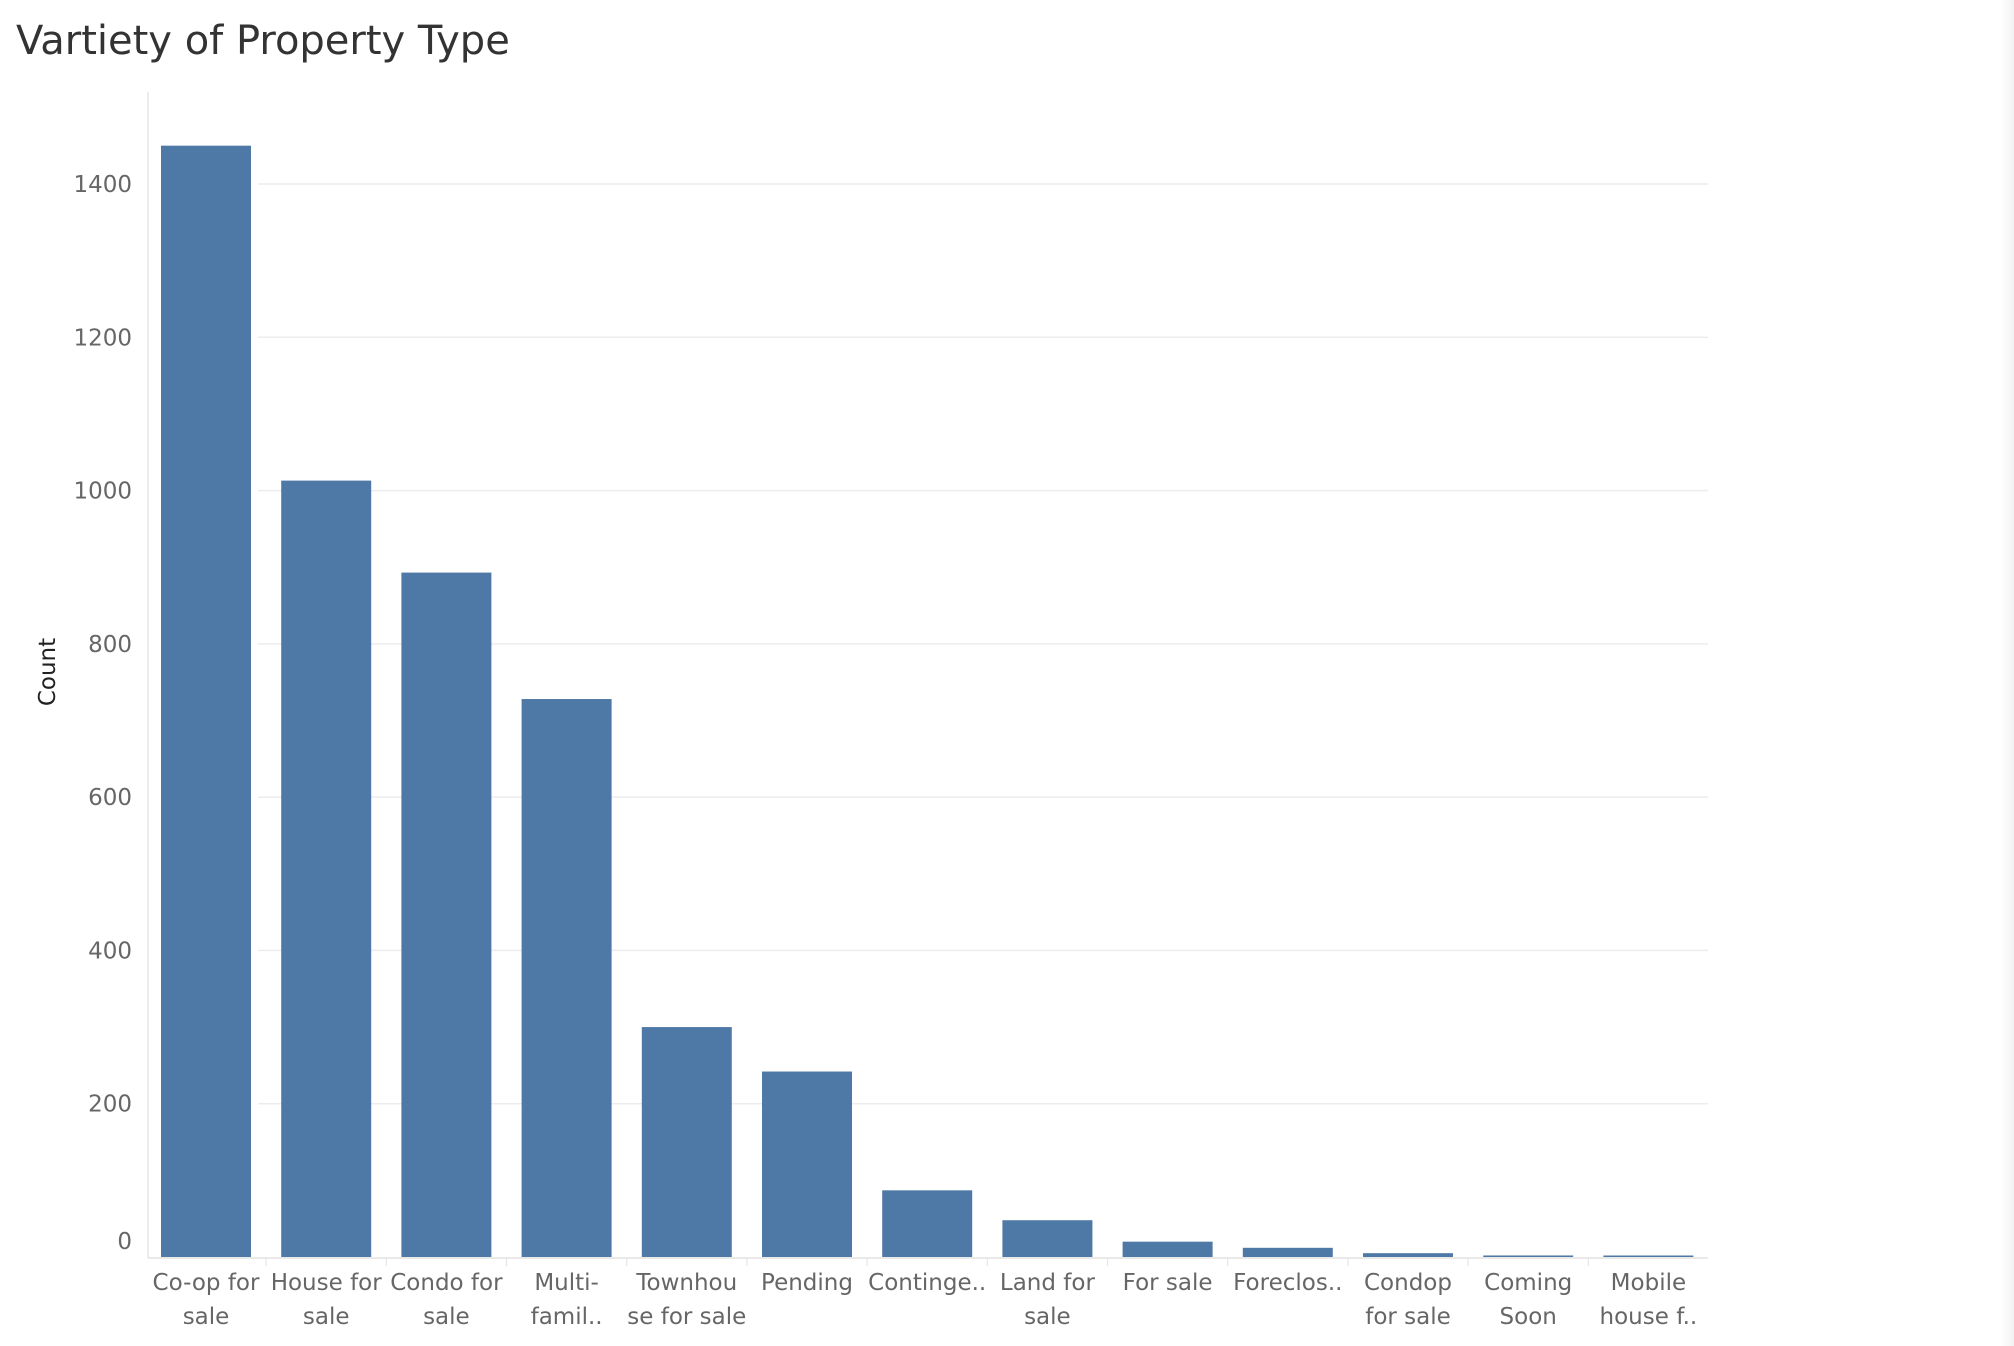 Image resolution: width=2014 pixels, height=1346 pixels. Describe the element at coordinates (1648, 1283) in the screenshot. I see `x-tick-label: Mobile` at that location.